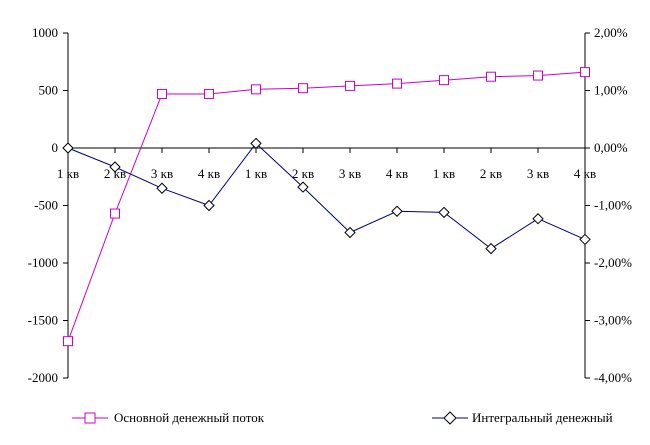 This screenshot has width=650, height=445. What do you see at coordinates (613, 377) in the screenshot?
I see `right-axis-tick-label: -4,00%` at bounding box center [613, 377].